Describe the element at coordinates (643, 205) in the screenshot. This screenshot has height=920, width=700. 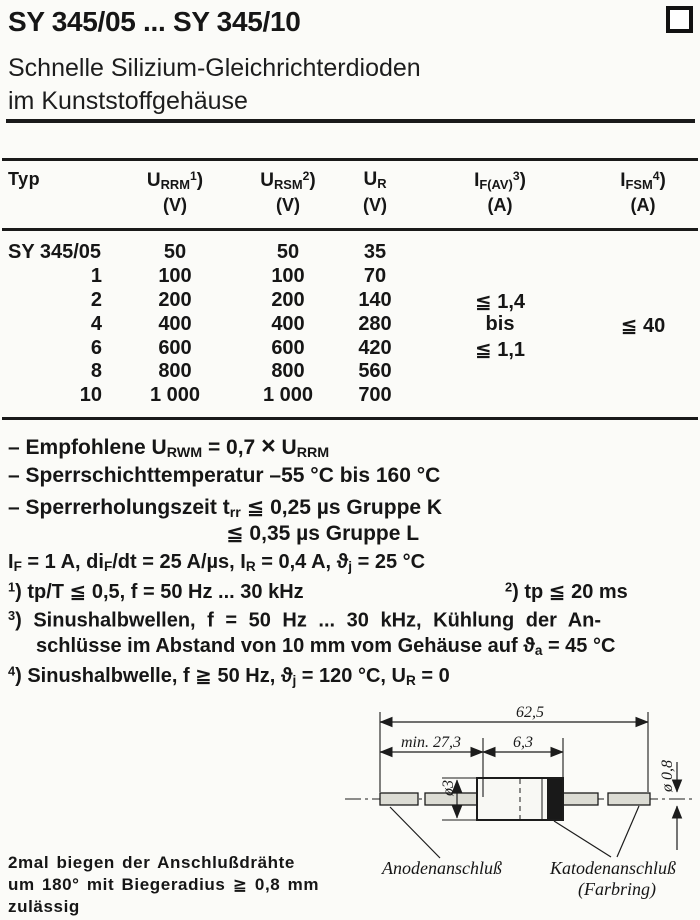
I see `col-unit-ifsm: (A)` at that location.